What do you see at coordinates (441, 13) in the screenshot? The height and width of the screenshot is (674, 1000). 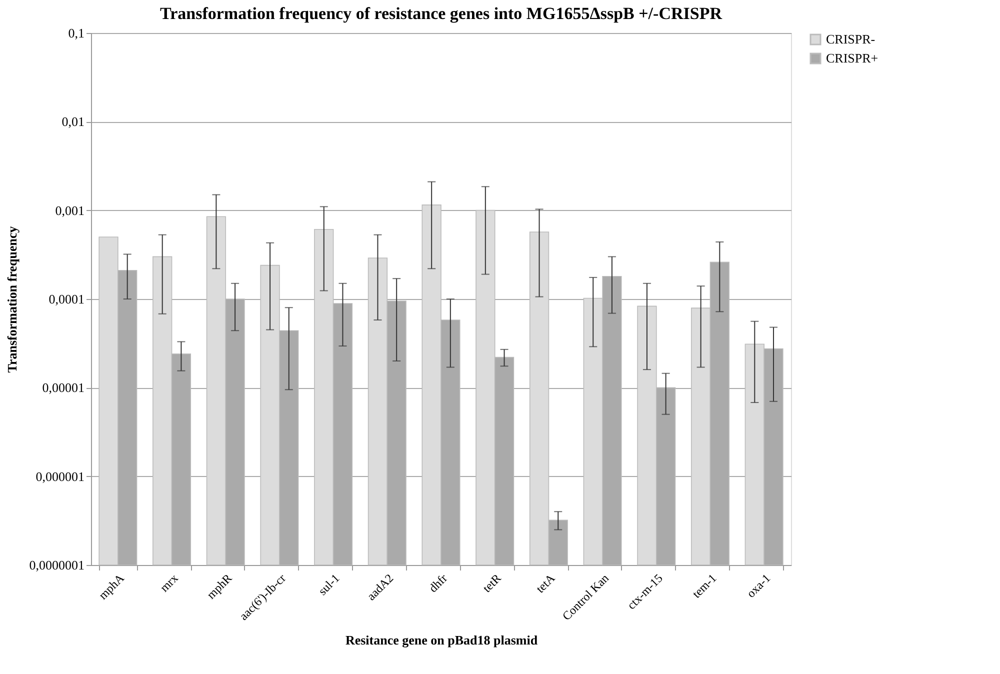 I see `chart-title: Transformation frequency of resistance genes into MG1655ΔsspB +/-CRISPR` at bounding box center [441, 13].